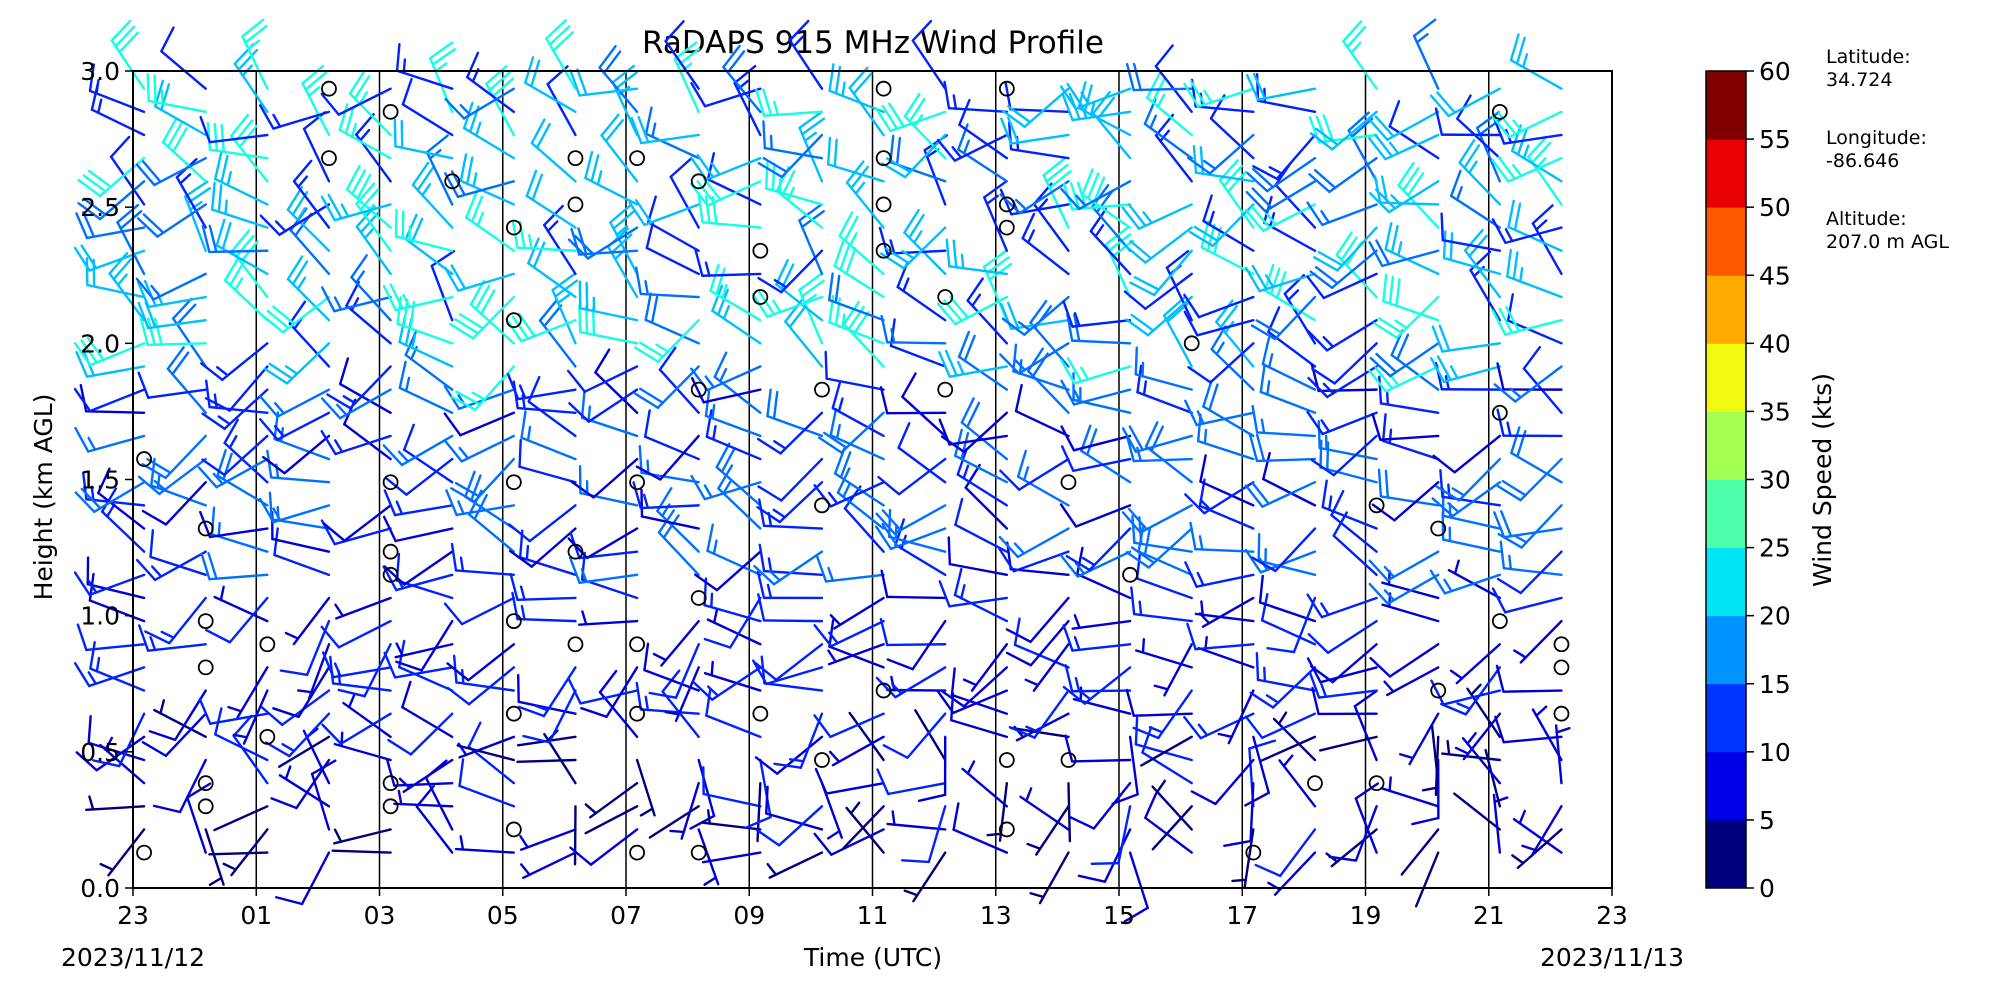 This screenshot has width=2000, height=1000. I want to click on colorbar-tick-label: 20, so click(1775, 616).